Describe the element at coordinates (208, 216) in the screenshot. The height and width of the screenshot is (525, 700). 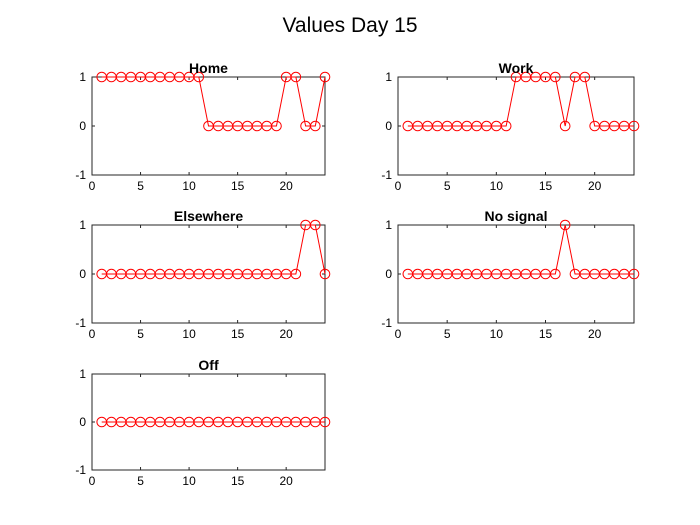
I see `subplot-title: Elsewhere` at that location.